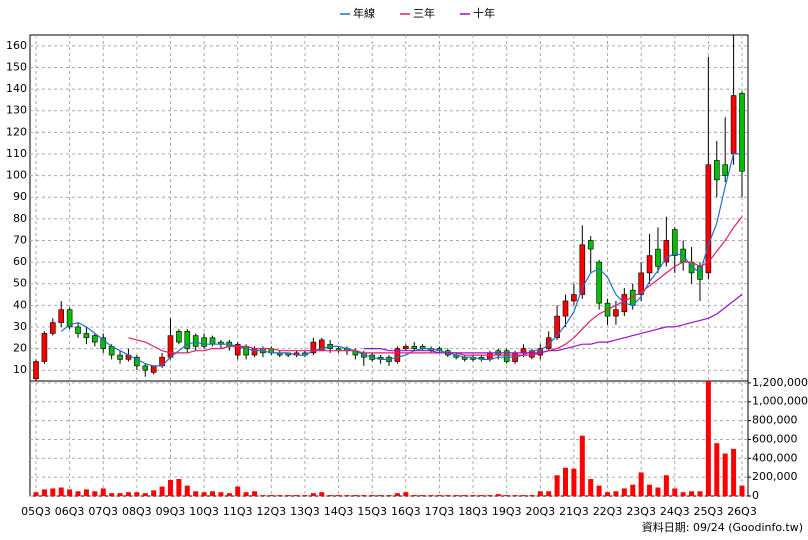  I want to click on y-tick-label: 60, so click(20, 261).